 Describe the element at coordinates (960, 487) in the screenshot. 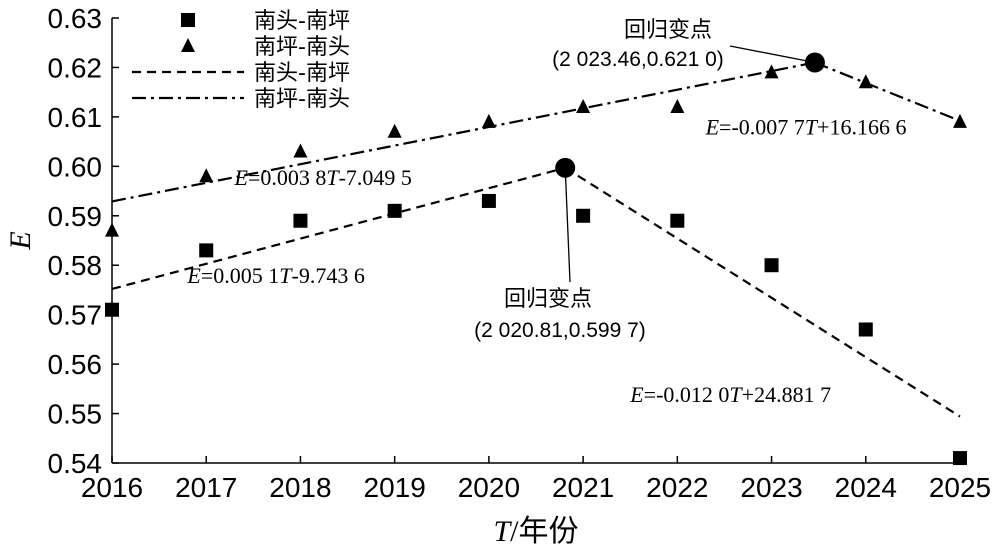

I see `x-tick-label: 2025` at that location.